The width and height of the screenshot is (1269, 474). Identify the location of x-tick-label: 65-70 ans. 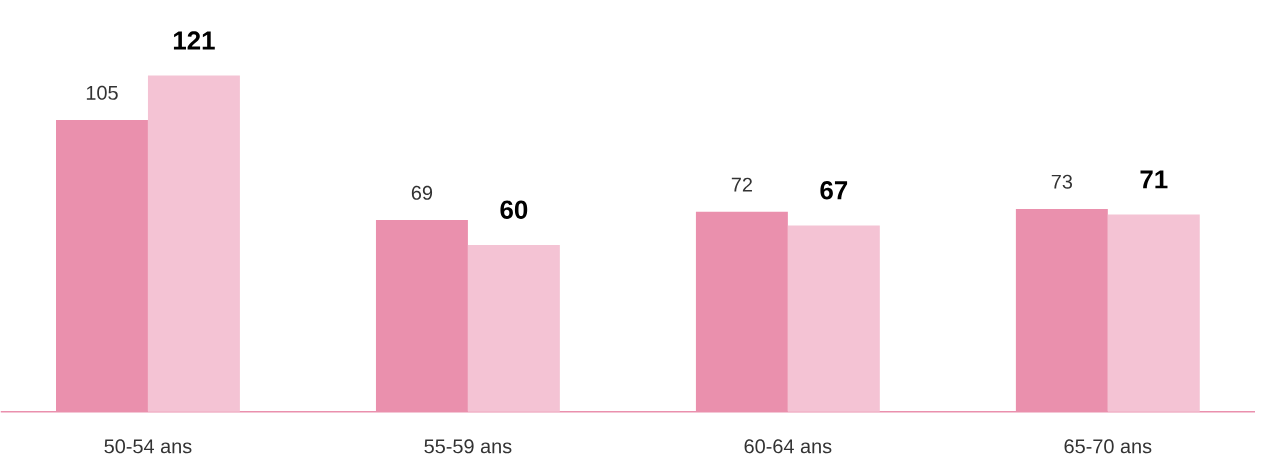
(1108, 446).